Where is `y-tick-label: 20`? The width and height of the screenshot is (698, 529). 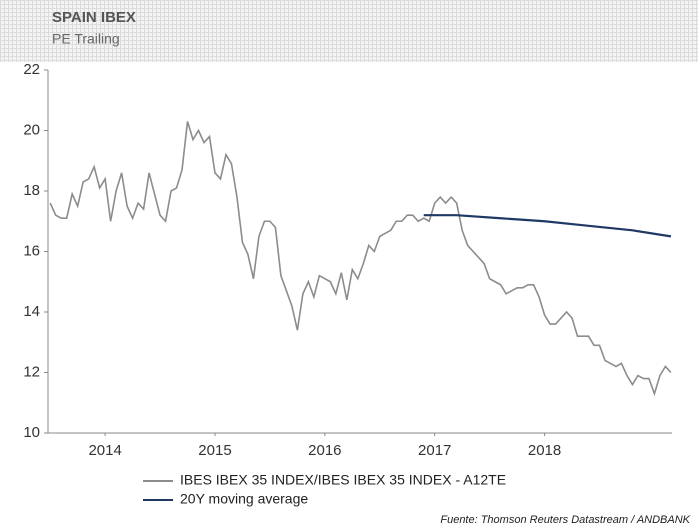
y-tick-label: 20 is located at coordinates (31, 129).